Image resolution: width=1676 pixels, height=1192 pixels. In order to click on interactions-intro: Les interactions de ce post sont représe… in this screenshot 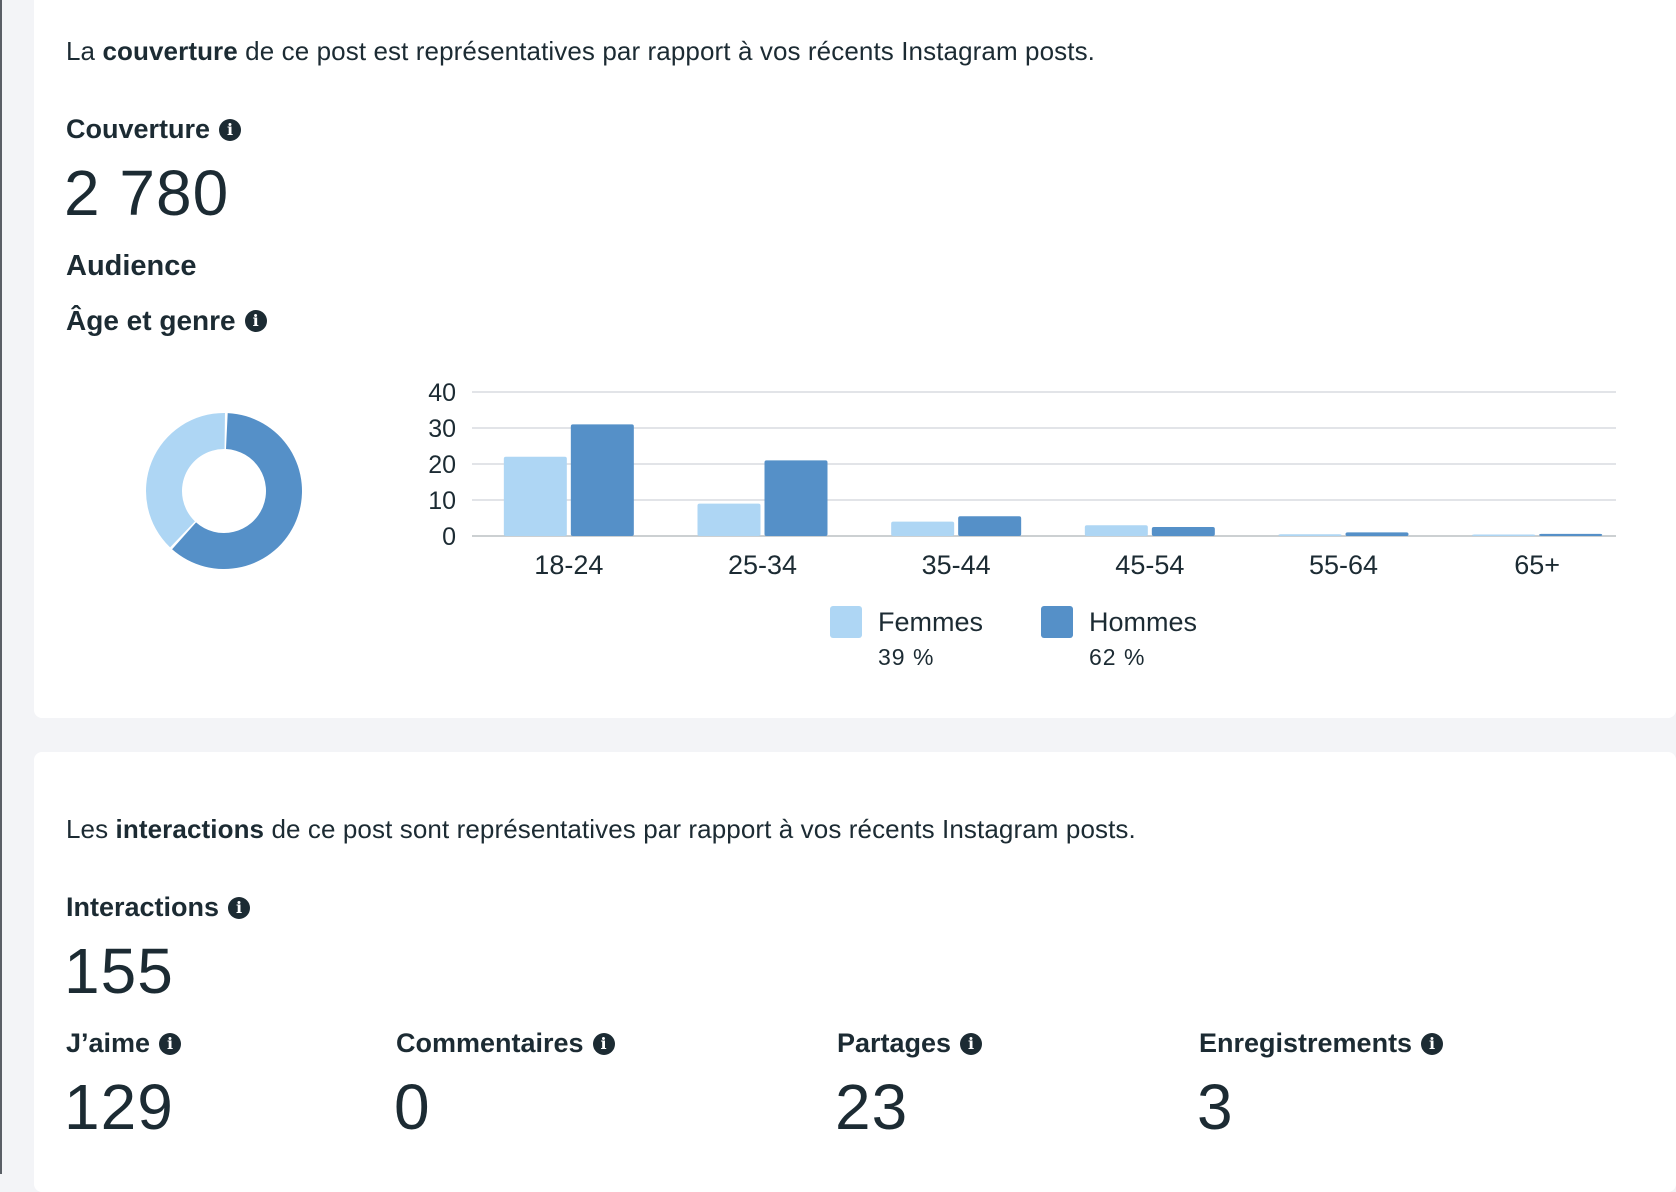, I will do `click(601, 829)`.